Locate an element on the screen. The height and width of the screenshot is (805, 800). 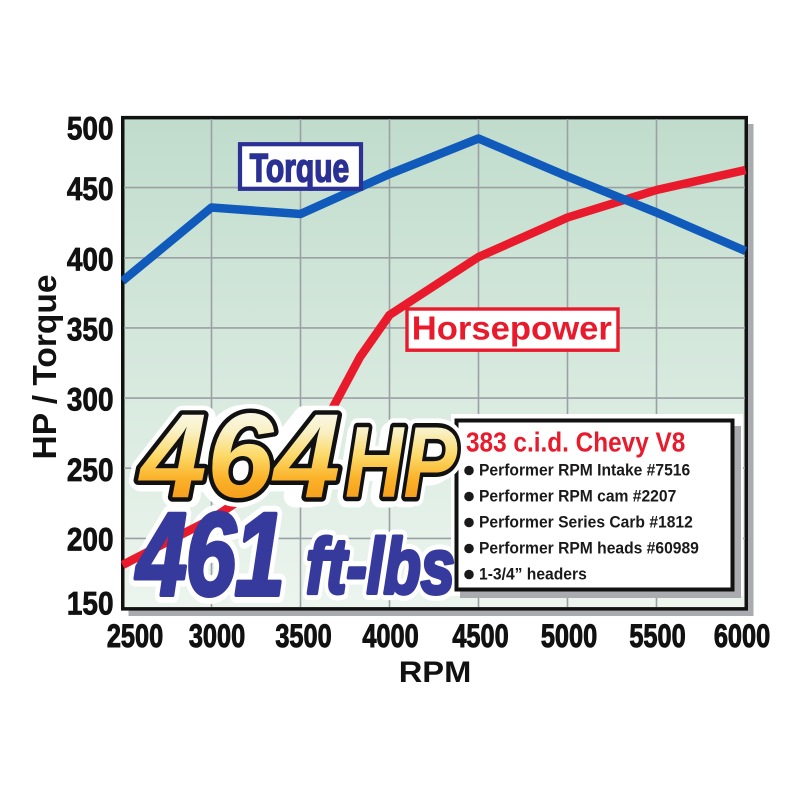
svg-text: 250 is located at coordinates (90, 470).